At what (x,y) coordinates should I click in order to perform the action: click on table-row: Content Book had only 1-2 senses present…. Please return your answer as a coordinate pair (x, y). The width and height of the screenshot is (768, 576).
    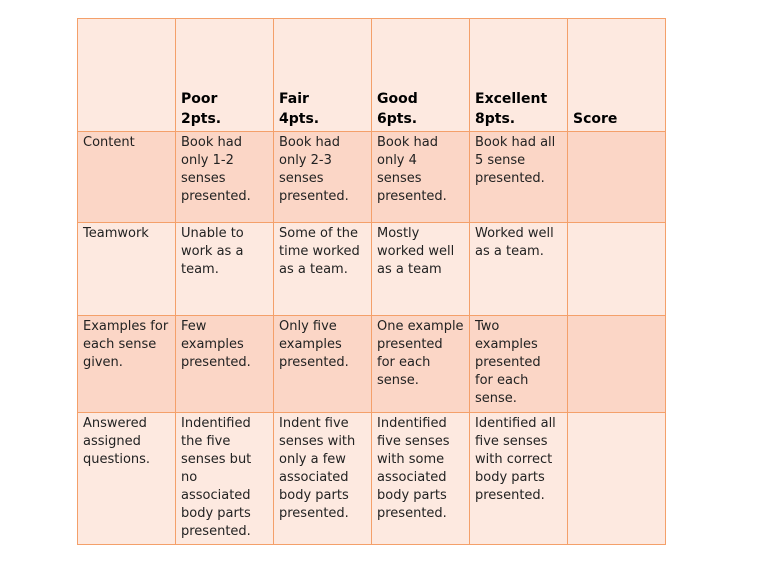
    Looking at the image, I should click on (371, 177).